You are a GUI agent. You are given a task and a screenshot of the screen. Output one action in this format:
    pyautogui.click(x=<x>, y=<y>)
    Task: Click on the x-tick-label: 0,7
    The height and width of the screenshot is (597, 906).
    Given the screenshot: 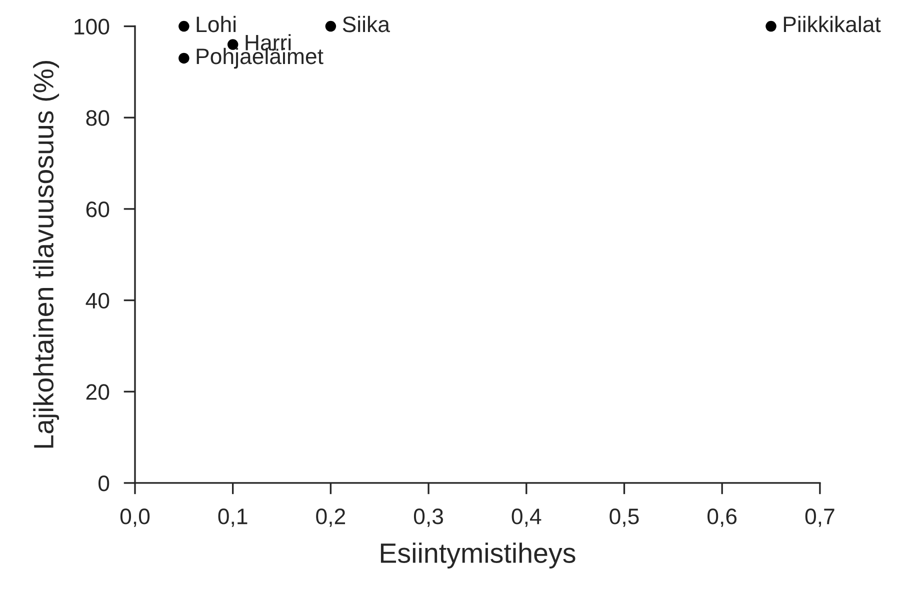 What is the action you would take?
    pyautogui.click(x=819, y=517)
    